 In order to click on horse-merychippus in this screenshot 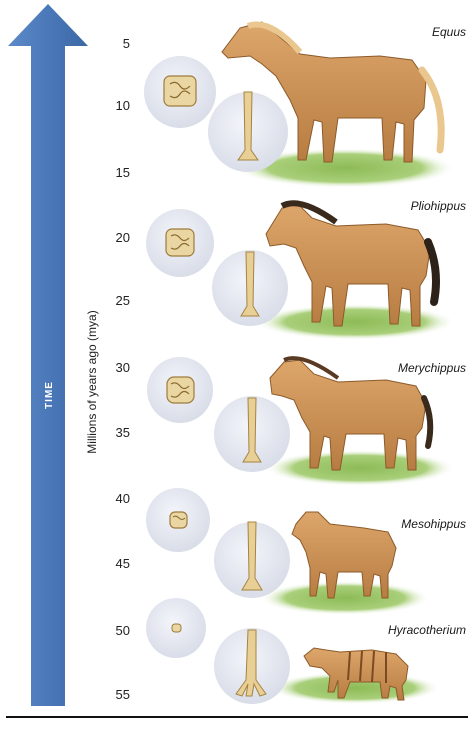, I will do `click(351, 413)`.